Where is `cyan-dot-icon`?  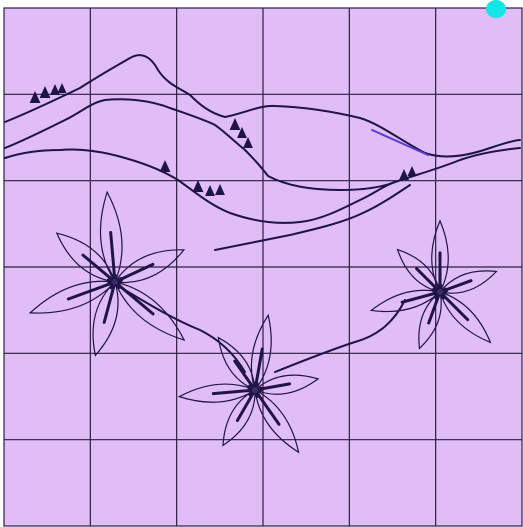 cyan-dot-icon is located at coordinates (496, 9).